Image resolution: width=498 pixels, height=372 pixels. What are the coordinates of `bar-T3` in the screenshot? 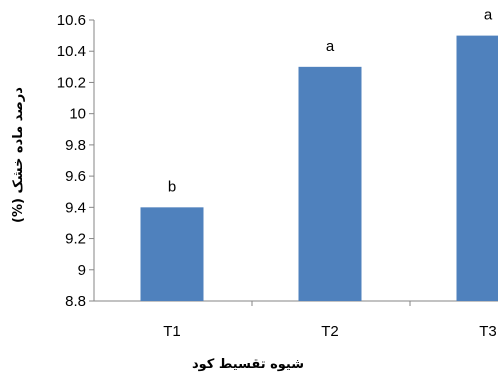 It's located at (477, 168).